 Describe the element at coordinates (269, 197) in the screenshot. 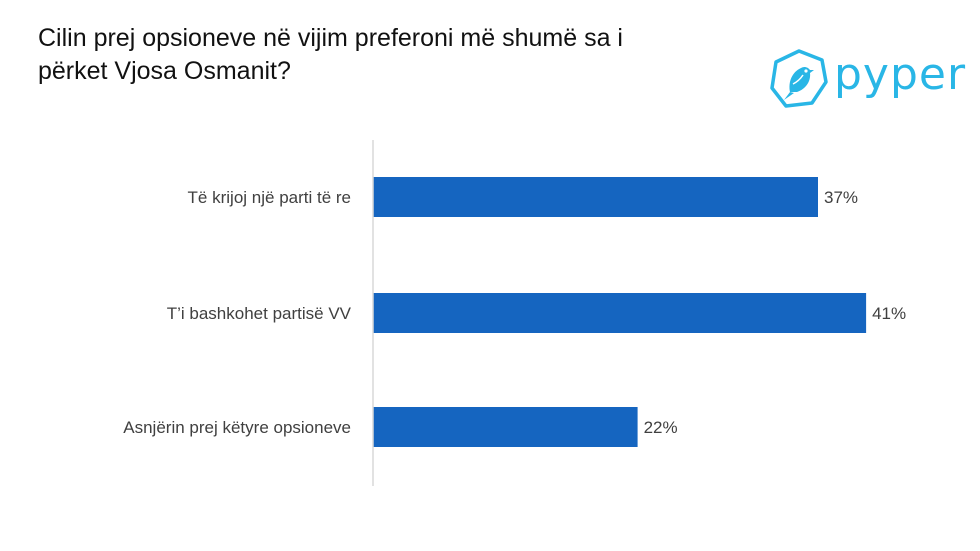

I see `category-label-0: Të krijoj një parti të re` at that location.